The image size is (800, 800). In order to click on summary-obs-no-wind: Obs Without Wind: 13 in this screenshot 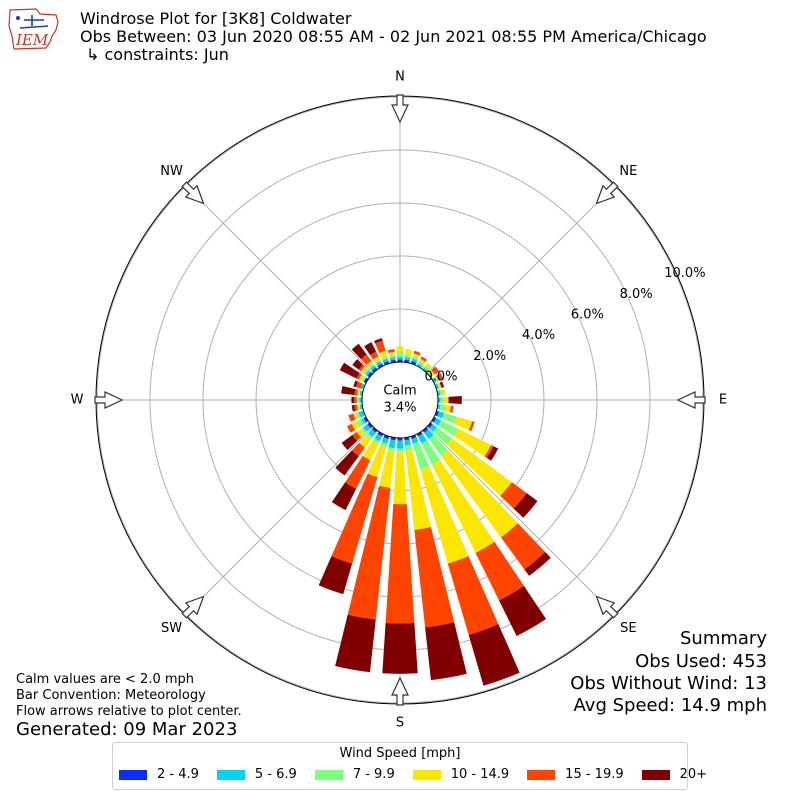, I will do `click(668, 683)`.